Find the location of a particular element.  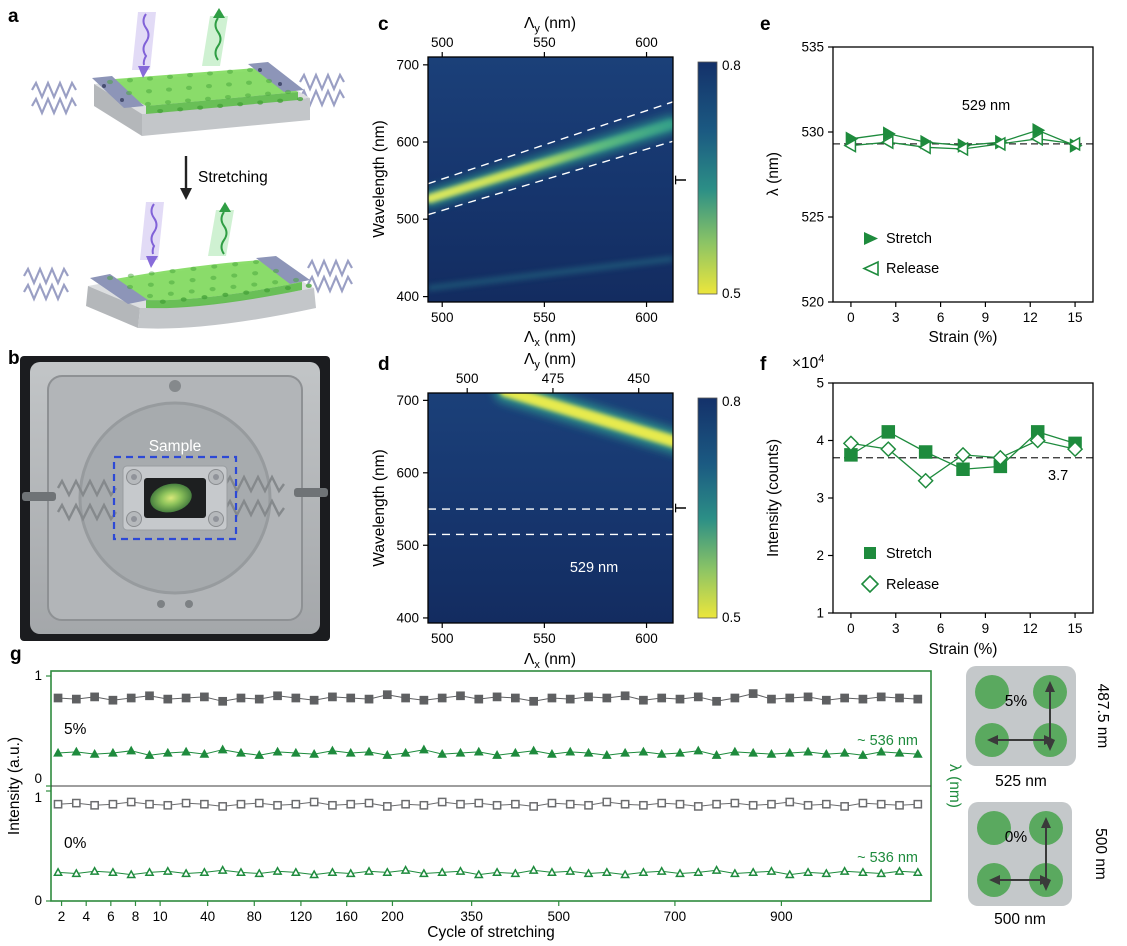

panel-label-c: c is located at coordinates (383, 24).